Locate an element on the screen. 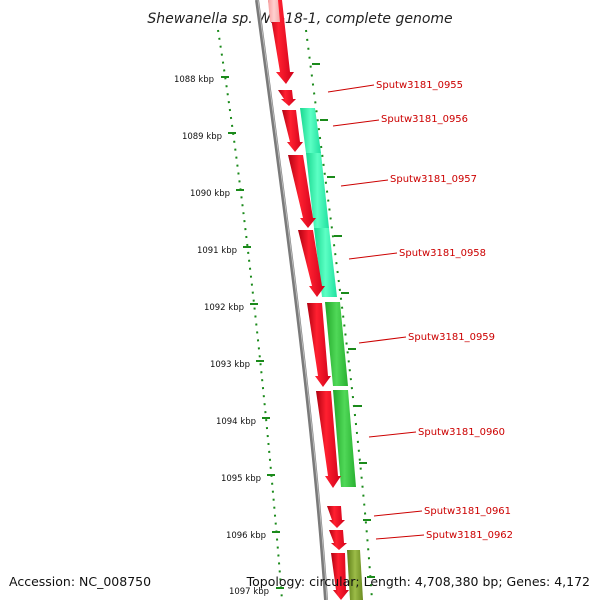  backbone-highlight is located at coordinates (292, 300).